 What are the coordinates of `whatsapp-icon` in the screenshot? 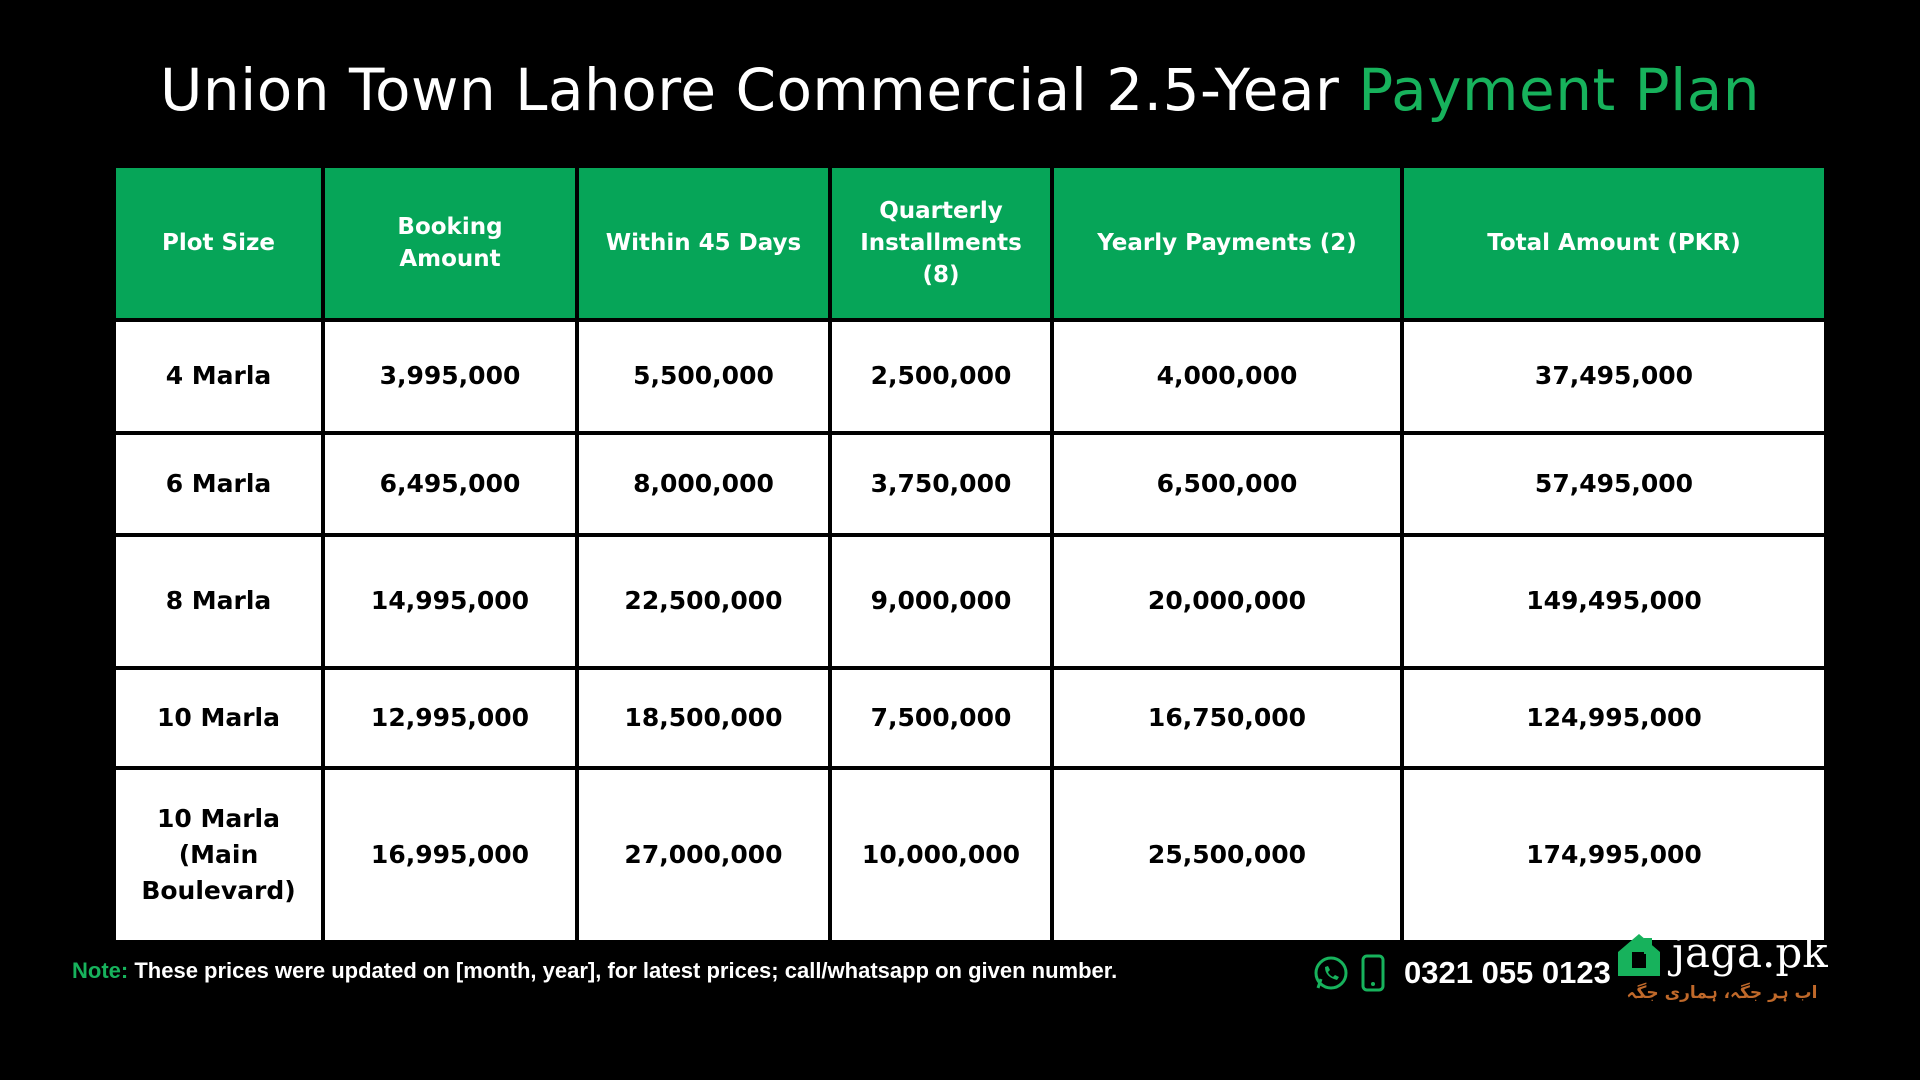 It's located at (1331, 973).